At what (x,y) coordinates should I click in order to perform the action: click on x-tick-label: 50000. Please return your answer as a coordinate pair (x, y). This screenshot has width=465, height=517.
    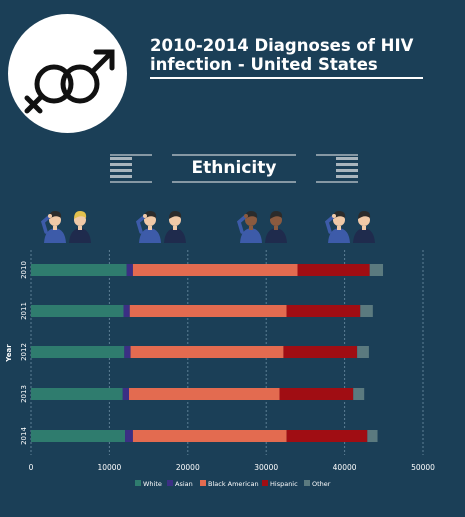
    Looking at the image, I should click on (423, 467).